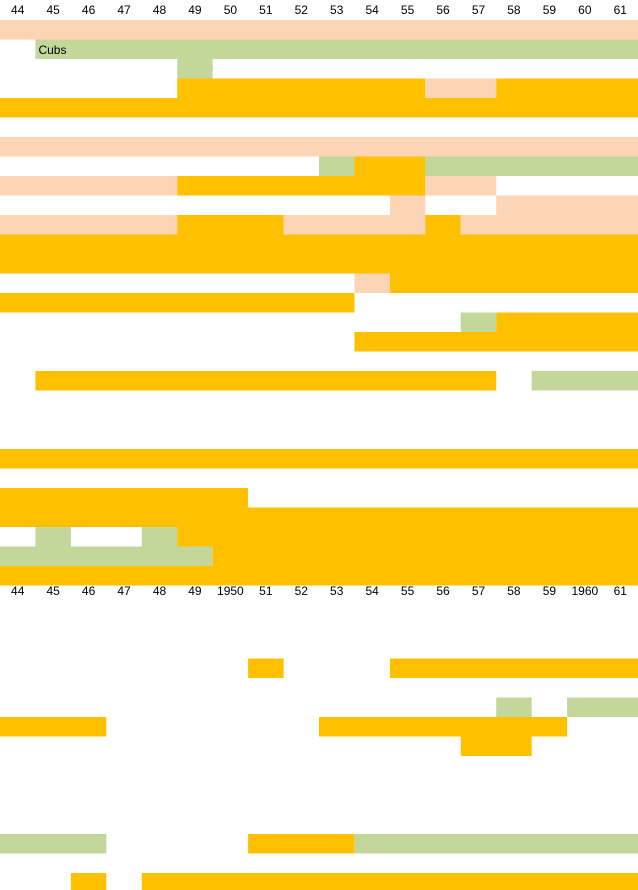  Describe the element at coordinates (443, 10) in the screenshot. I see `year-tick-top: 56` at that location.